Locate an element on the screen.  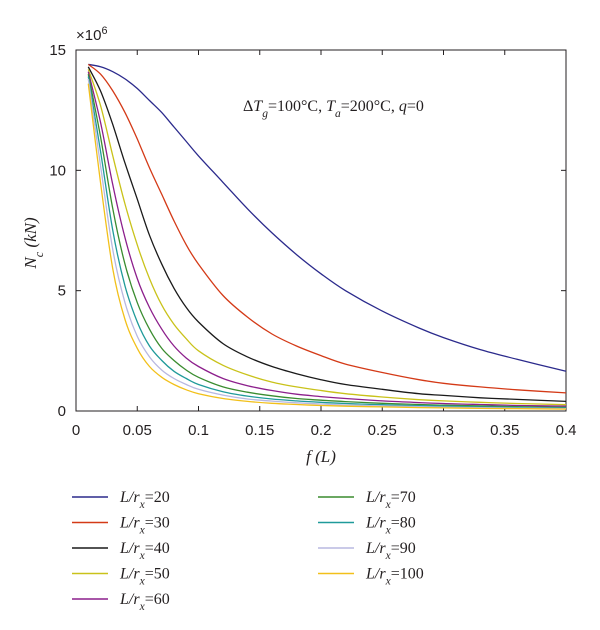
annotation-text: ΔTg​=100°C, Ta​=200°C, q=0 is located at coordinates (333, 109).